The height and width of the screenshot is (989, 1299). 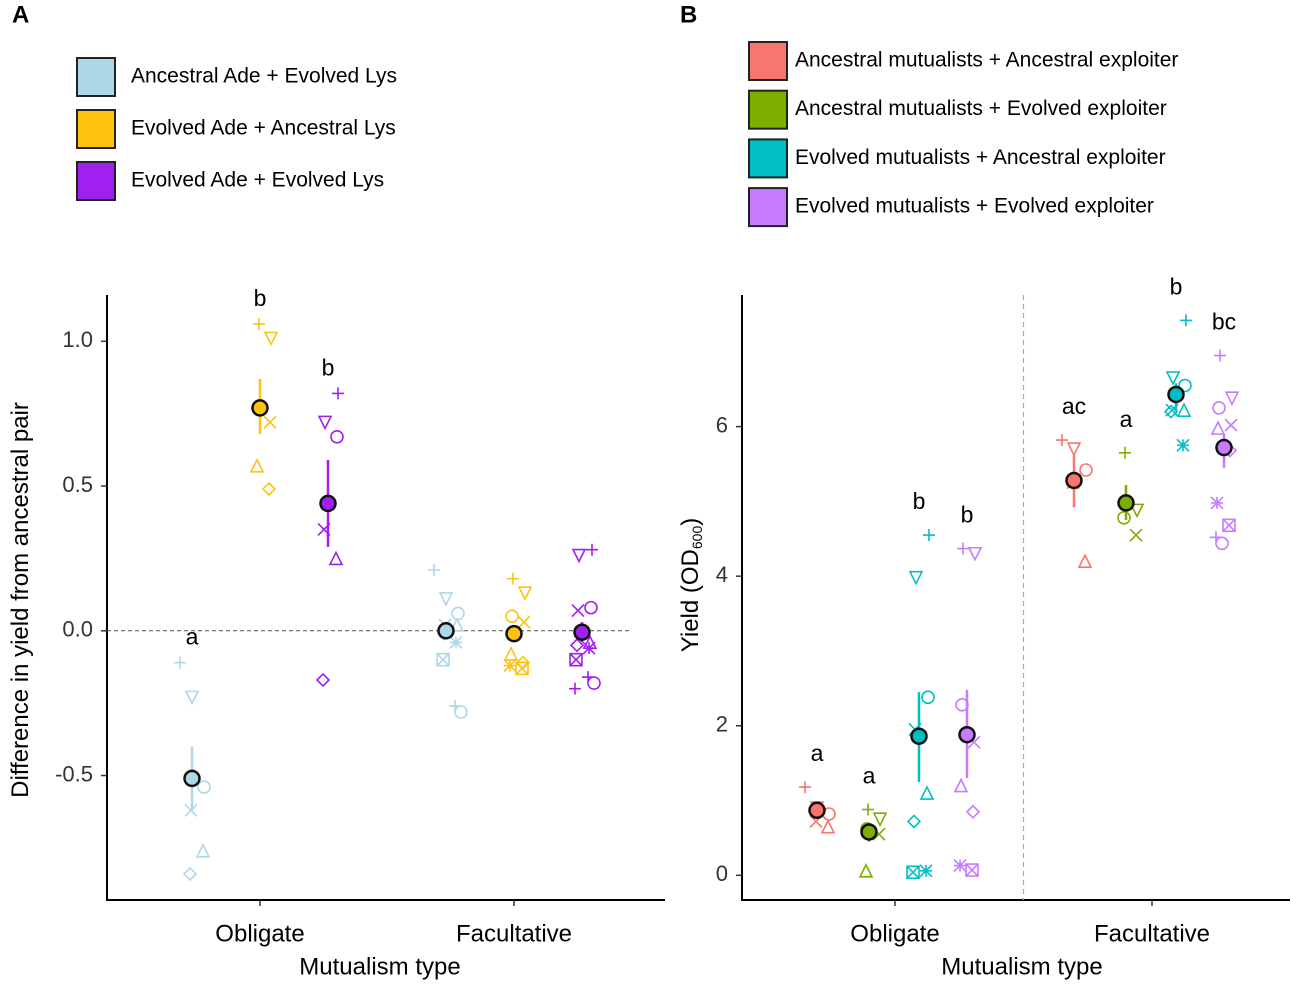 What do you see at coordinates (980, 157) in the screenshot?
I see `legend-label: Evolved mutualists + Ancestral exploiter` at bounding box center [980, 157].